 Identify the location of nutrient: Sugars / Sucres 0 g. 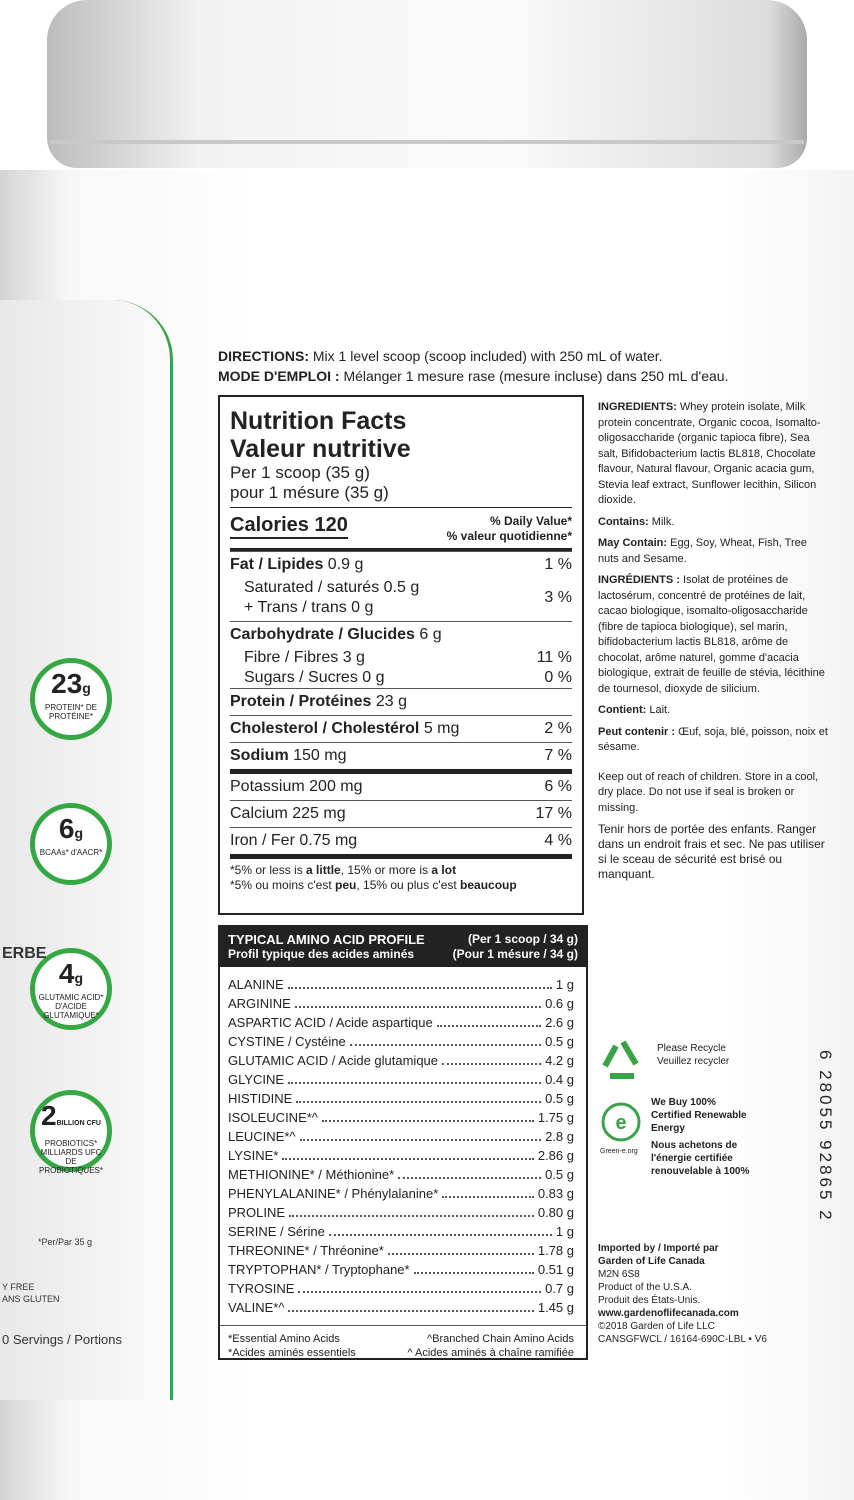
(314, 678).